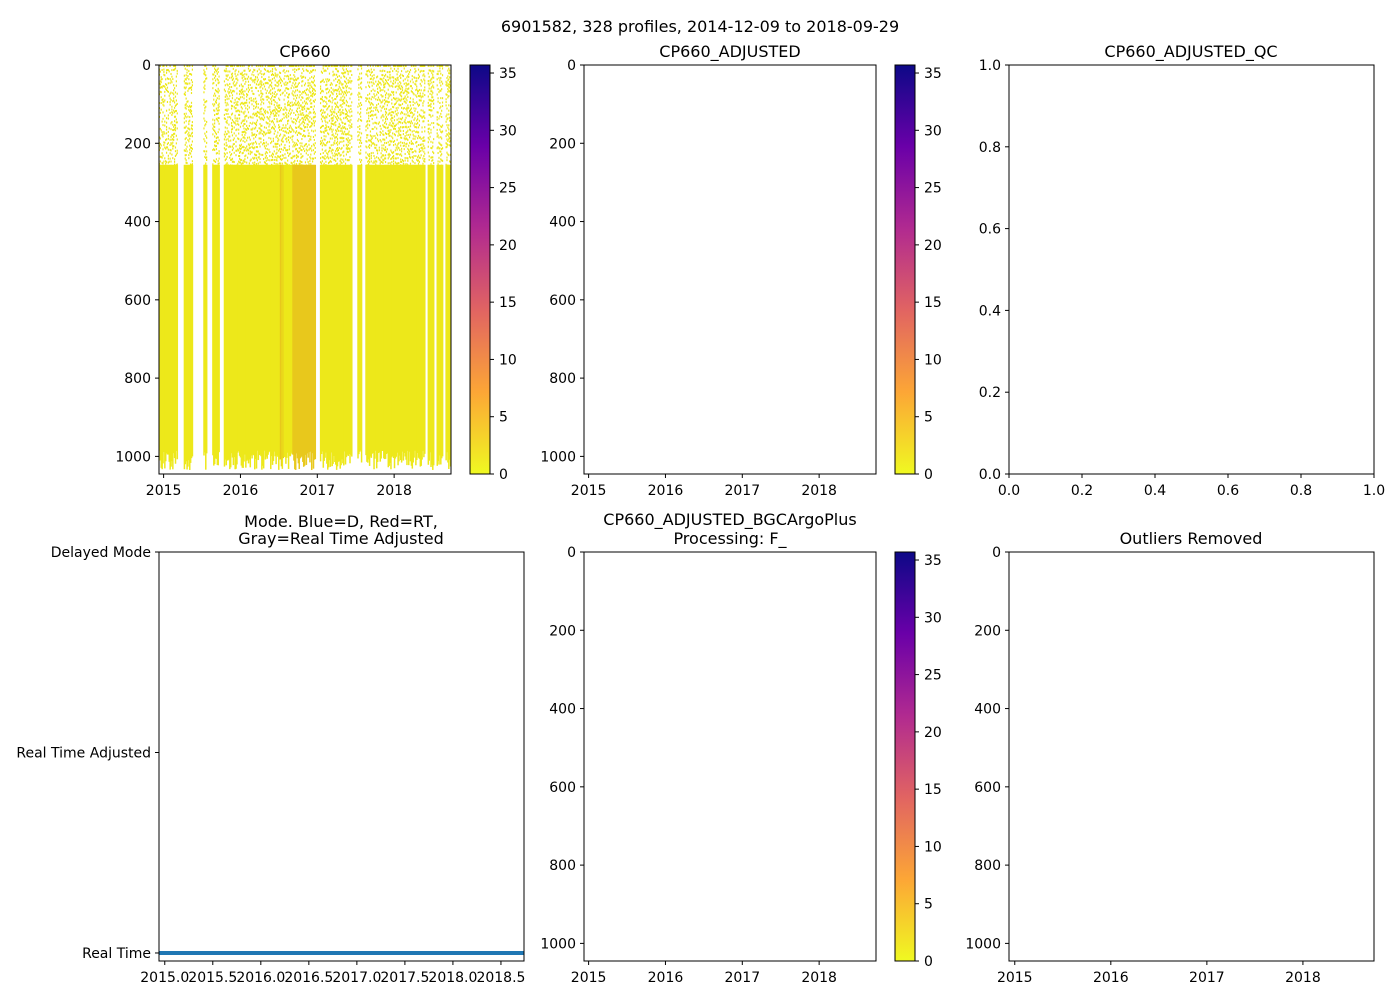 This screenshot has height=1000, width=1400. What do you see at coordinates (928, 962) in the screenshot?
I see `colorbar-tick-label: 0` at bounding box center [928, 962].